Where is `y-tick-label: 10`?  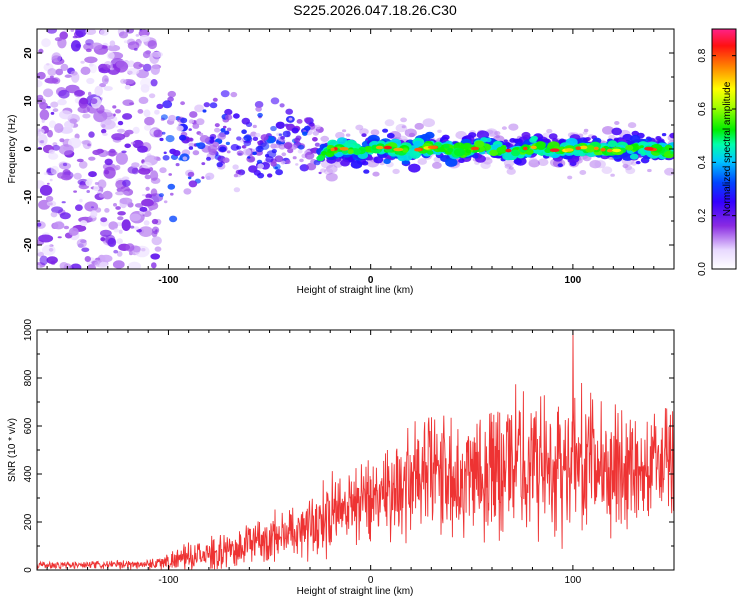 y-tick-label: 10 is located at coordinates (28, 101).